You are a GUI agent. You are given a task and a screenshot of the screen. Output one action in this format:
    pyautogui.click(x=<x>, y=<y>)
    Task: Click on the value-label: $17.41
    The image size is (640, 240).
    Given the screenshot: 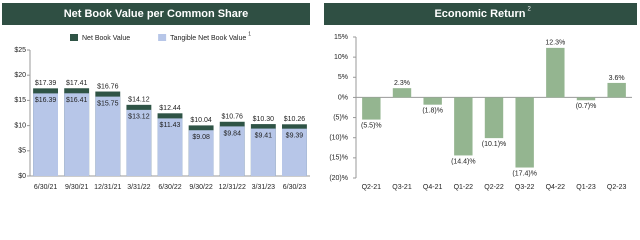 What is the action you would take?
    pyautogui.click(x=77, y=83)
    